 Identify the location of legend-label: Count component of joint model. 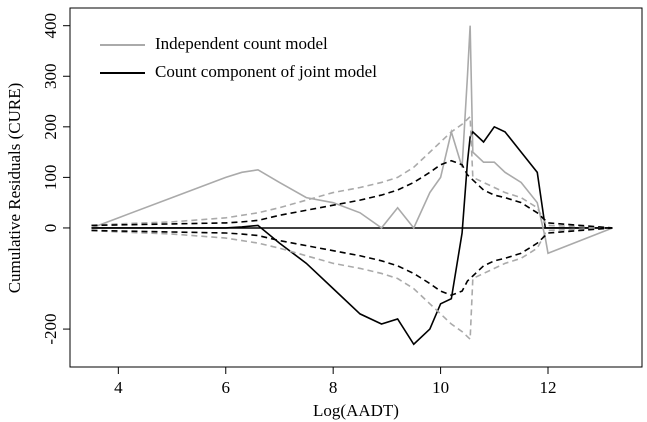
(266, 71).